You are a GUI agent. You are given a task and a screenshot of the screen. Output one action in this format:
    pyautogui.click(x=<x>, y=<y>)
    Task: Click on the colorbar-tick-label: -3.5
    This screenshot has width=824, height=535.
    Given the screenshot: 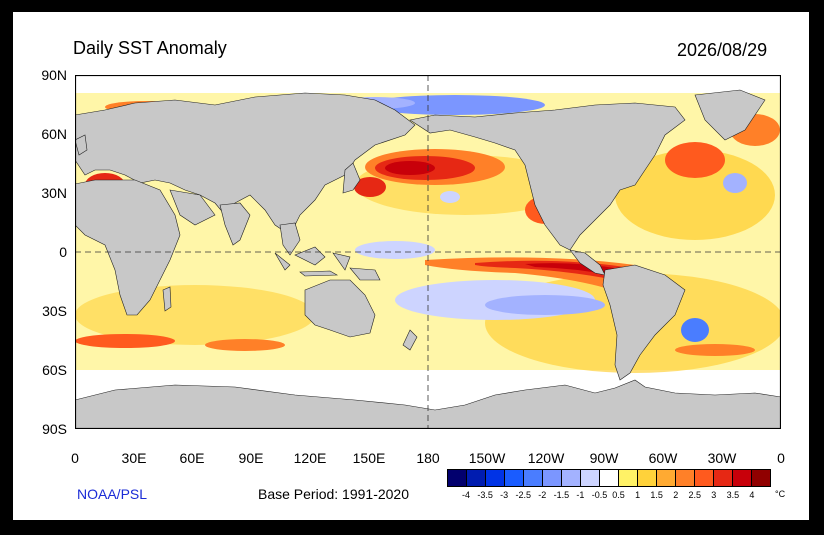 What is the action you would take?
    pyautogui.click(x=485, y=495)
    